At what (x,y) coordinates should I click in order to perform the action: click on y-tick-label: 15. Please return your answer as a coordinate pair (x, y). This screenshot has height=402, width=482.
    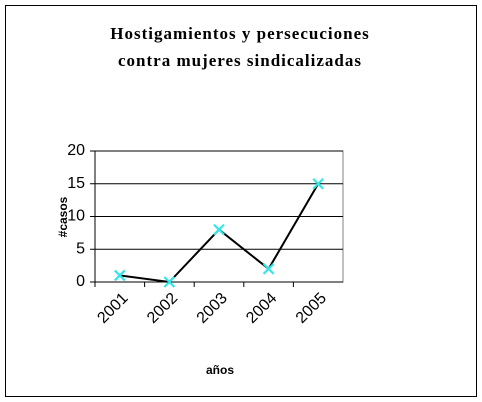
    Looking at the image, I should click on (76, 183).